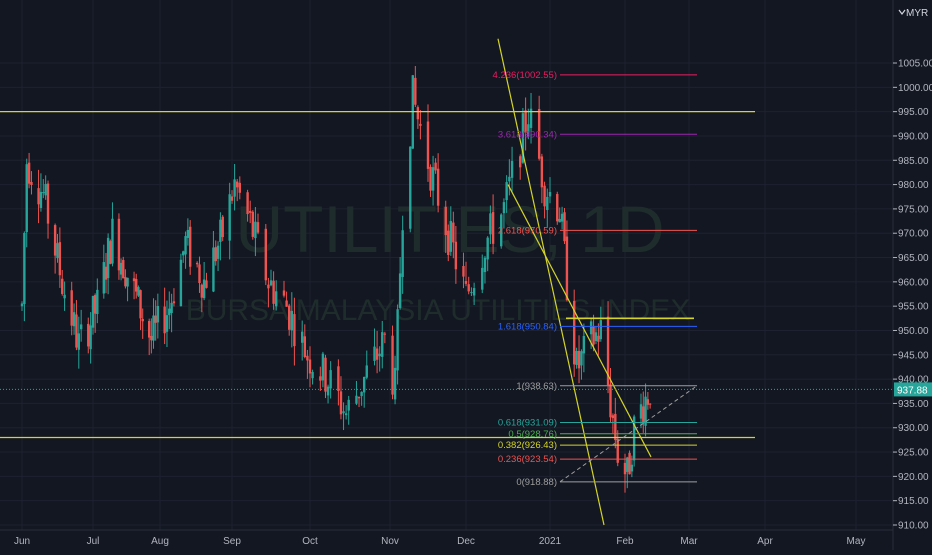  What do you see at coordinates (913, 526) in the screenshot?
I see `price-tick-label: 910.00` at bounding box center [913, 526].